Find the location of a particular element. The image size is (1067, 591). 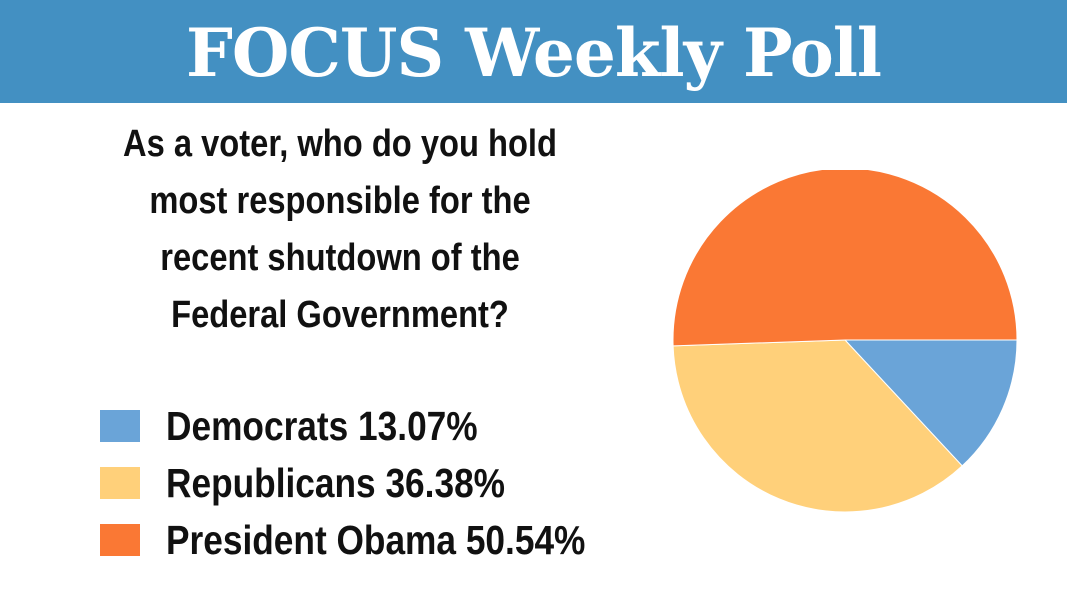

pie-slice-president-obama is located at coordinates (845, 258).